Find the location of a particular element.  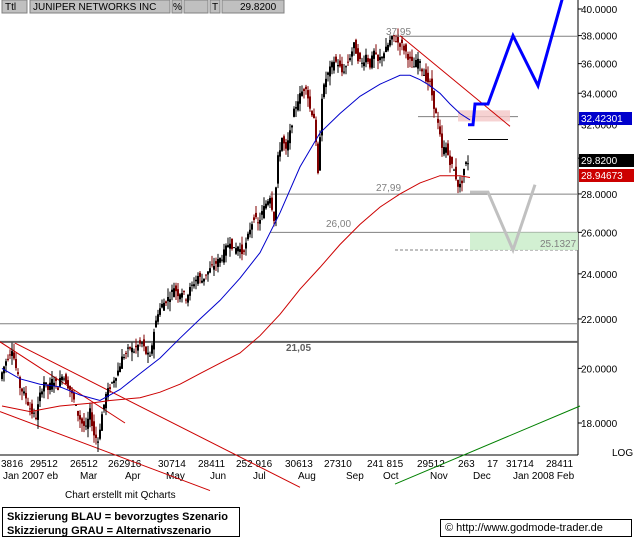

x-day-label: 241 815 is located at coordinates (385, 464).